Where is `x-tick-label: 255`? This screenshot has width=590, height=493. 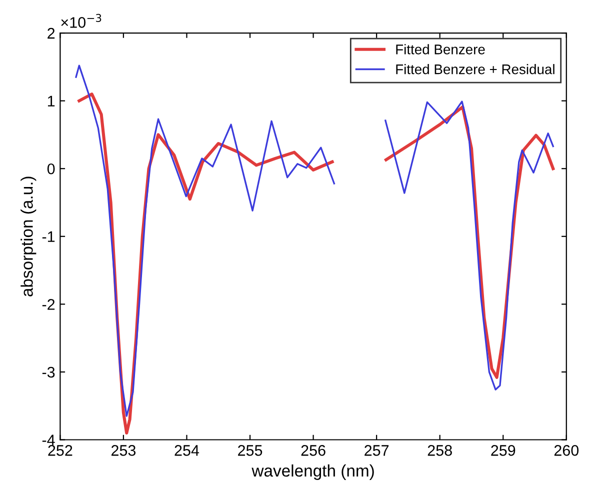 x-tick-label: 255 is located at coordinates (250, 450).